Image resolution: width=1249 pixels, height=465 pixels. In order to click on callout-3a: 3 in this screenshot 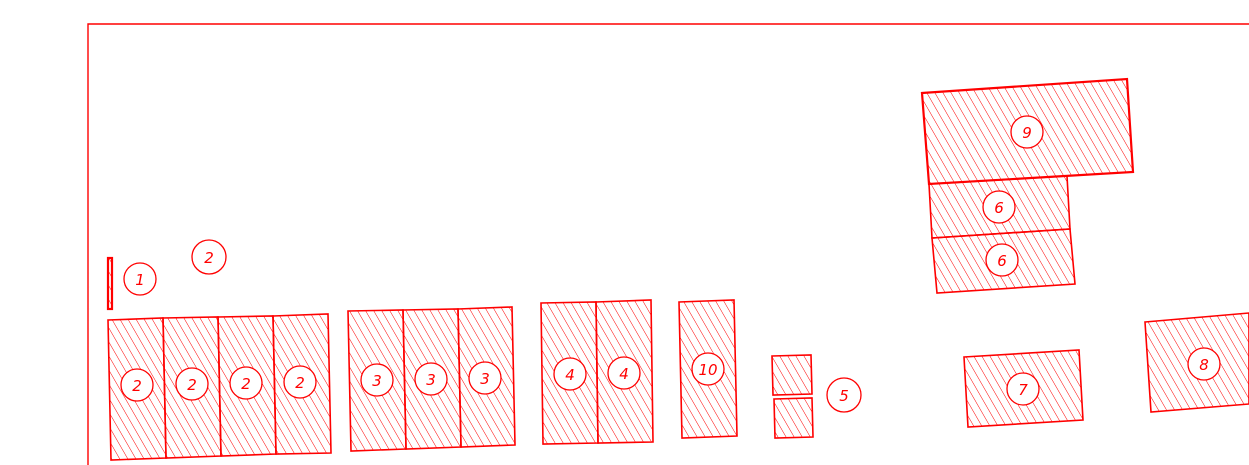, I will do `click(377, 380)`.